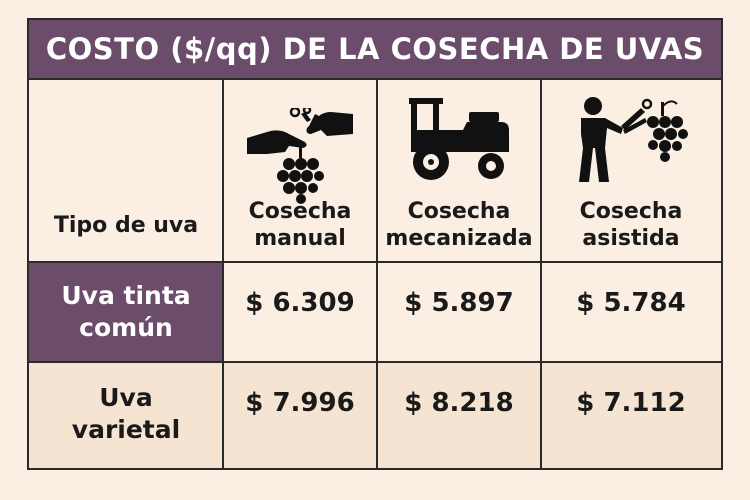  What do you see at coordinates (126, 429) in the screenshot?
I see `row-label-varietal-line2: varietal` at bounding box center [126, 429].